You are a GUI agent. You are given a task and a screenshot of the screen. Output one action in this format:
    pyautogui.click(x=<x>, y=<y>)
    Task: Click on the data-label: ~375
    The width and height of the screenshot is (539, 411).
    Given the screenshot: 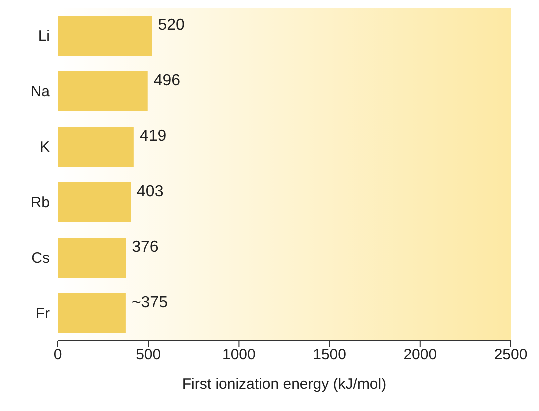 What is the action you would take?
    pyautogui.click(x=150, y=303)
    